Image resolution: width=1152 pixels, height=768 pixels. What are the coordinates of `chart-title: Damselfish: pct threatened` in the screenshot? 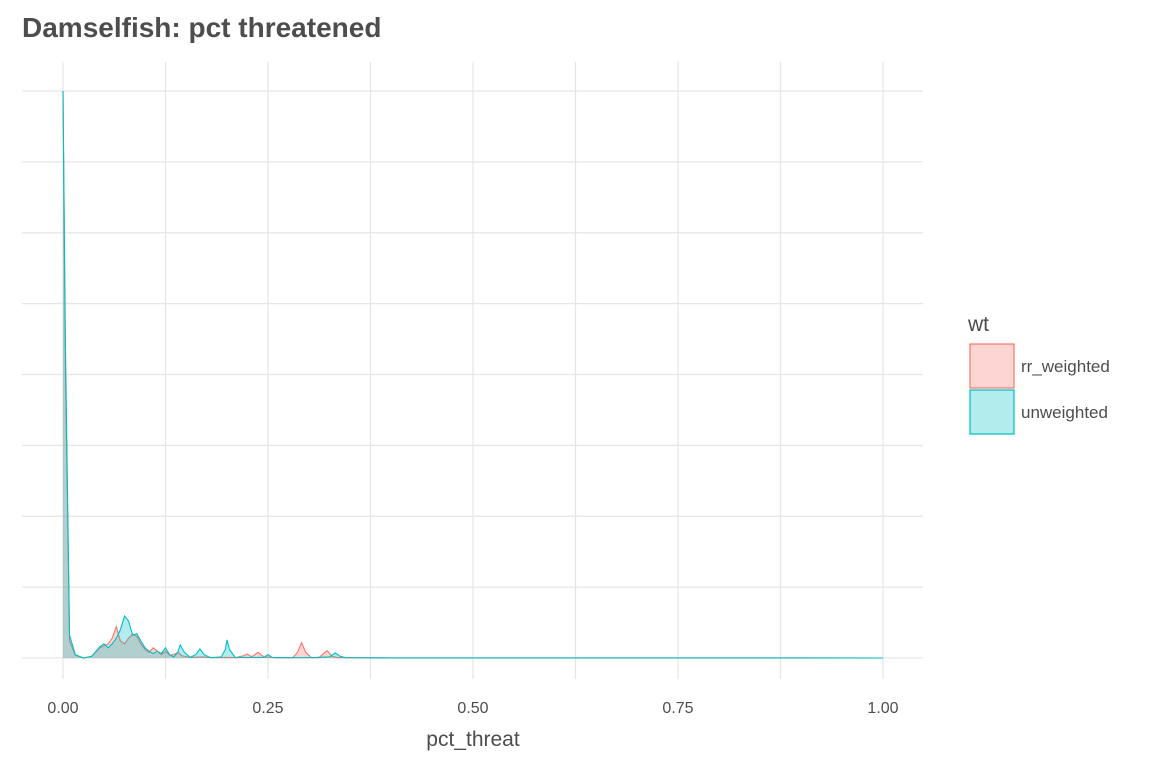 It's located at (201, 27).